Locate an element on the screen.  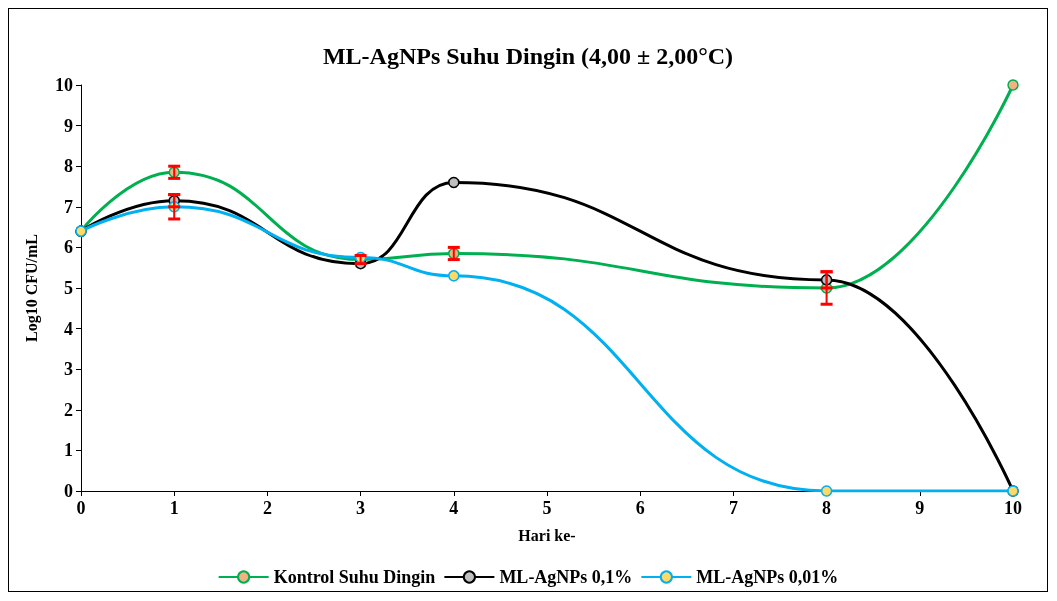
x-tick-label: 4 is located at coordinates (454, 508).